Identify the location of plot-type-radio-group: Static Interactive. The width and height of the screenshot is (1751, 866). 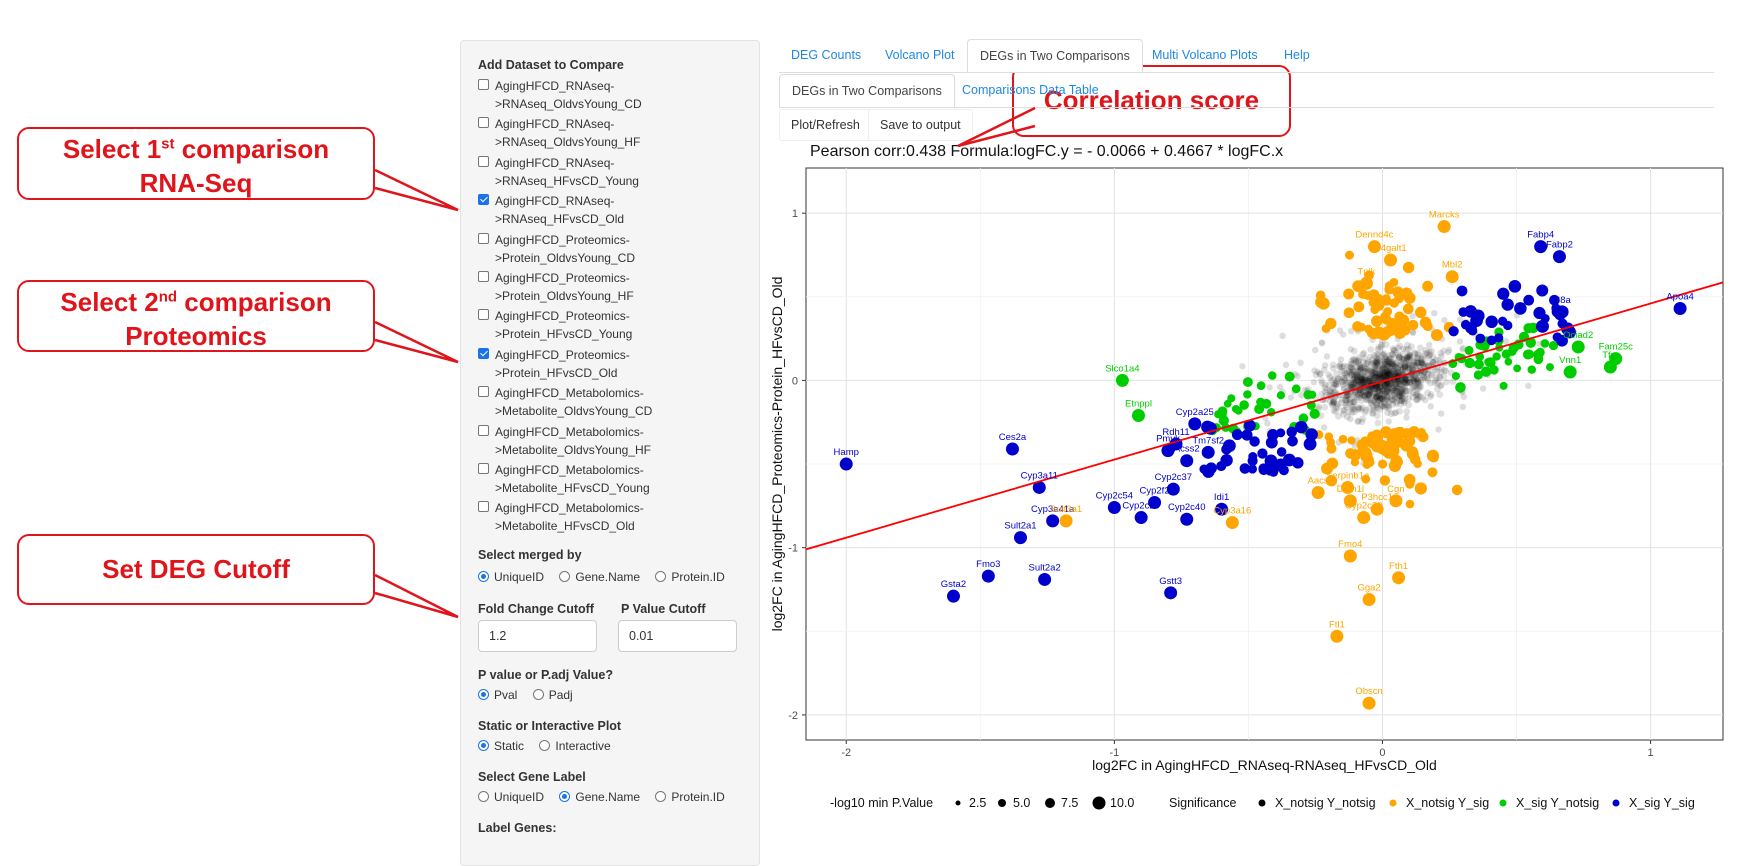
(550, 746).